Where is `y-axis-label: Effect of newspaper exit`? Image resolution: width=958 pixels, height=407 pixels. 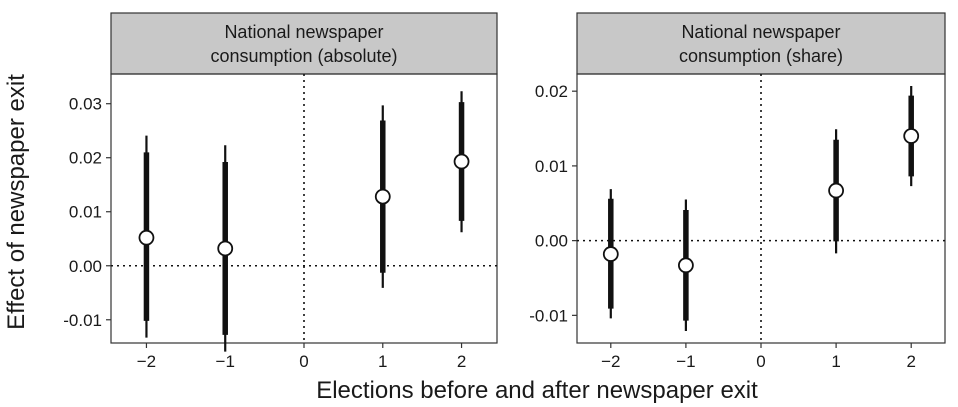
y-axis-label: Effect of newspaper exit is located at coordinates (16, 202).